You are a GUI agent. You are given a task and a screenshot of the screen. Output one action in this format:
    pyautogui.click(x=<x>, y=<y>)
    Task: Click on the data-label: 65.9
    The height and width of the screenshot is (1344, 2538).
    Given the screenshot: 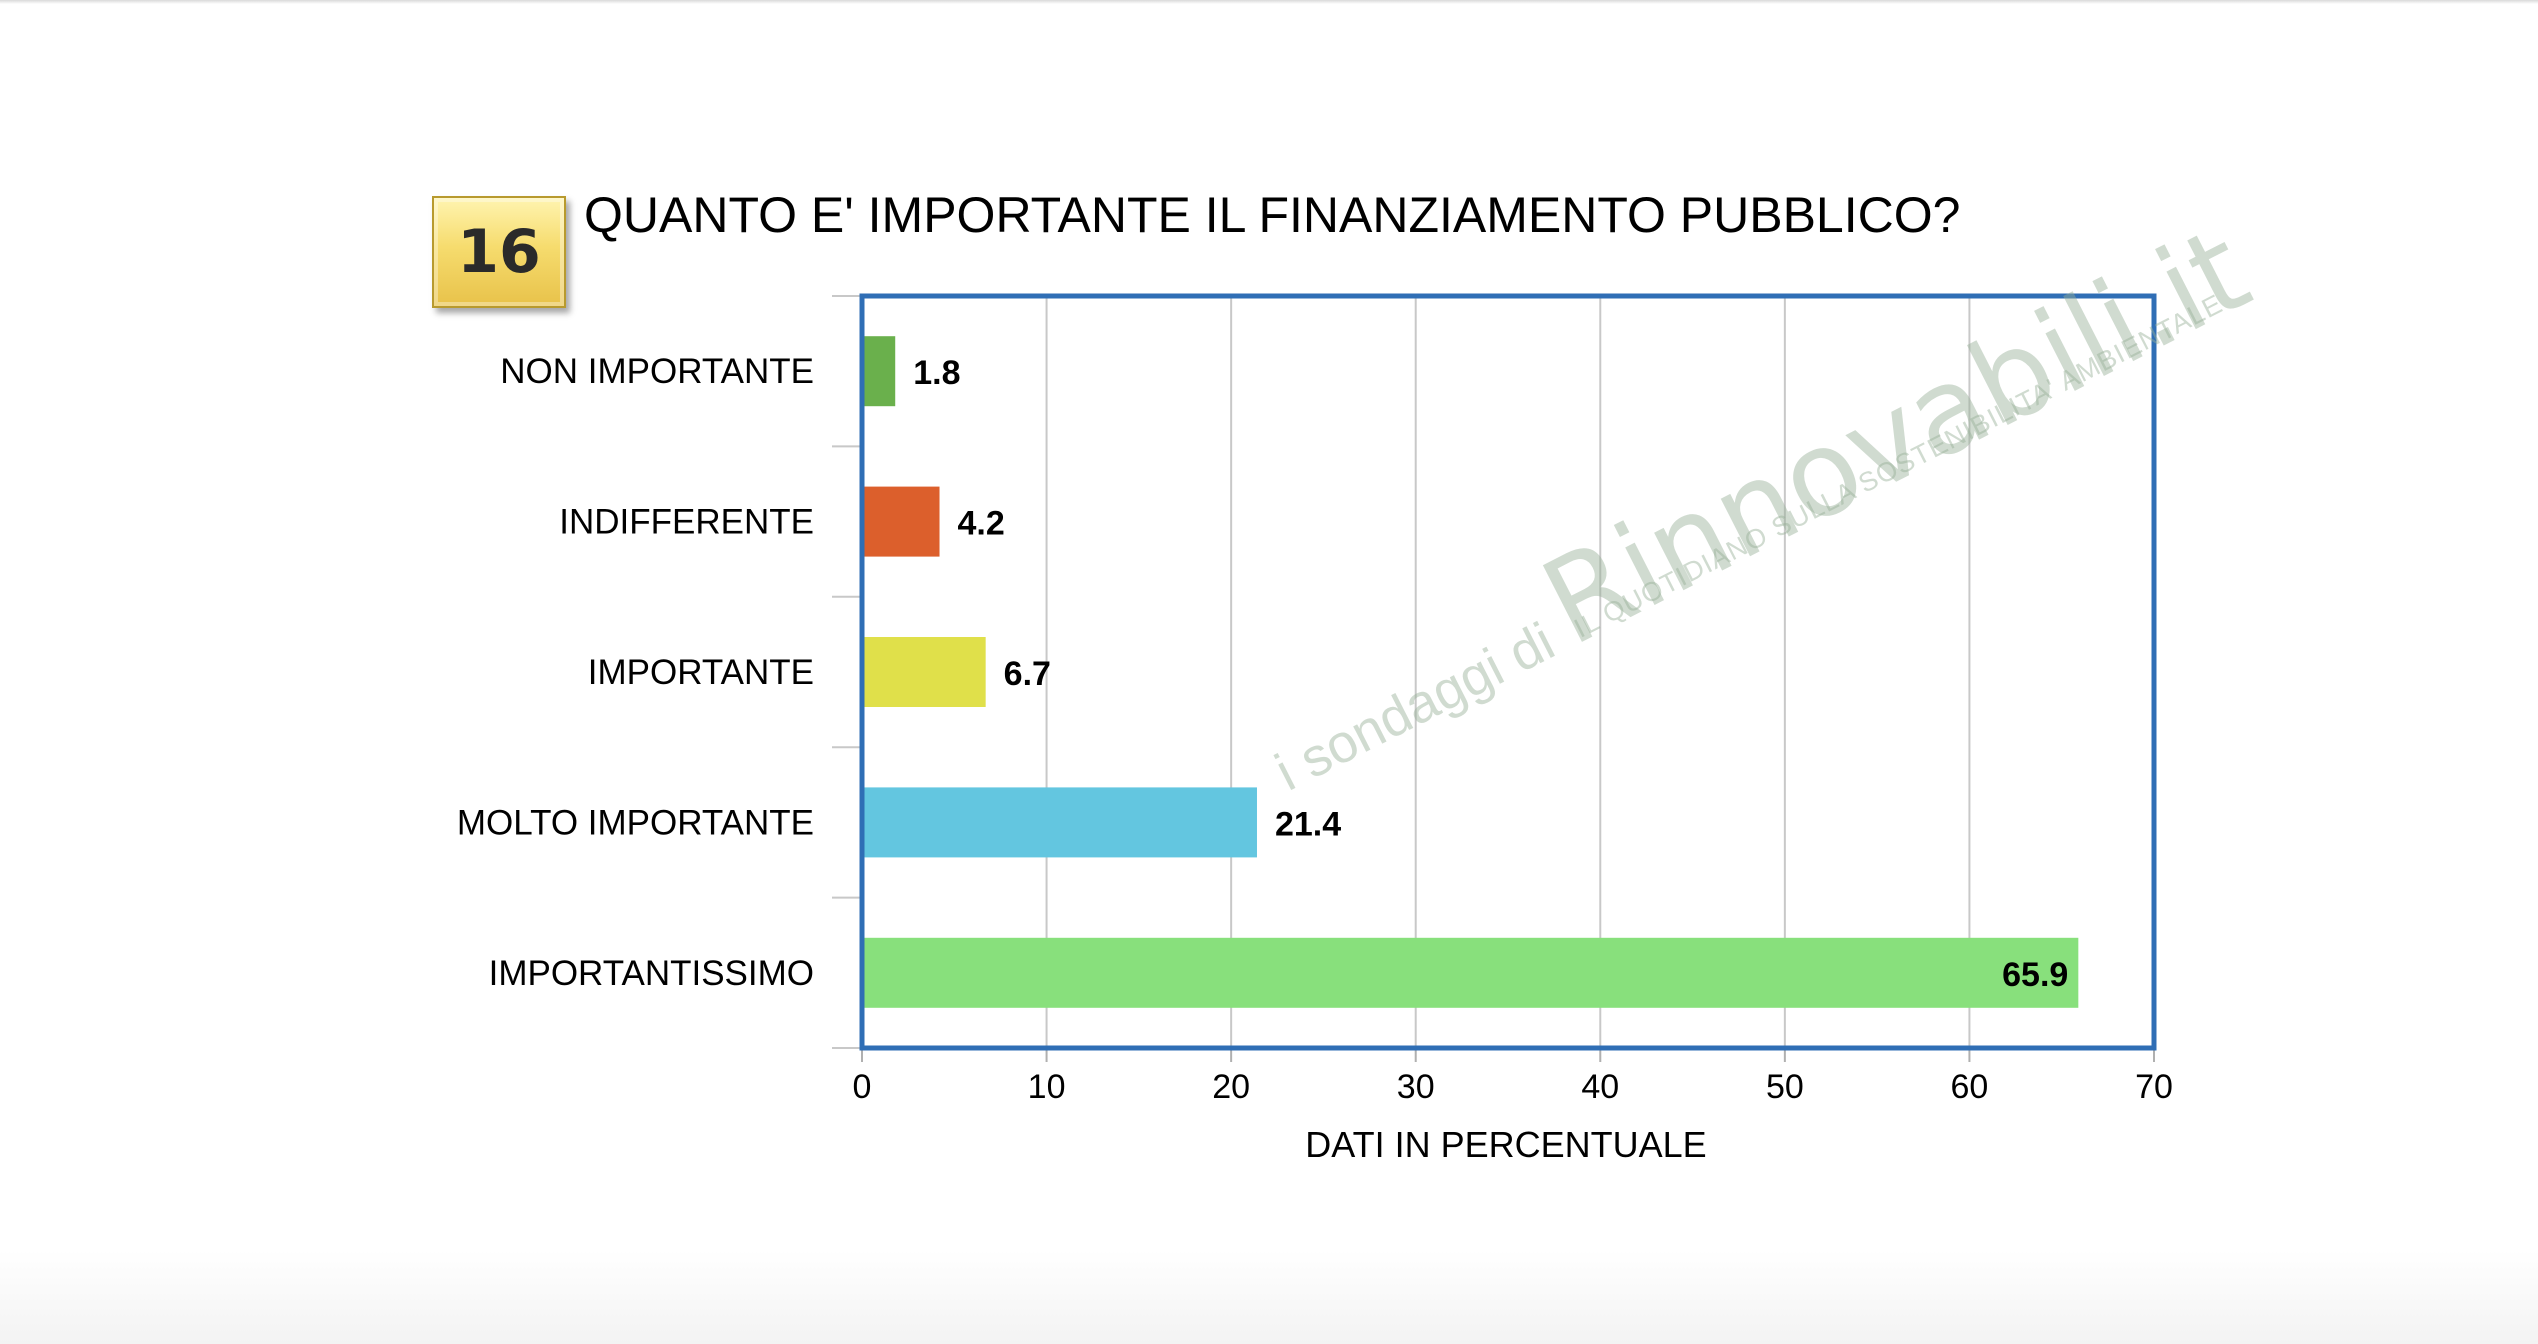 What is the action you would take?
    pyautogui.click(x=2035, y=975)
    